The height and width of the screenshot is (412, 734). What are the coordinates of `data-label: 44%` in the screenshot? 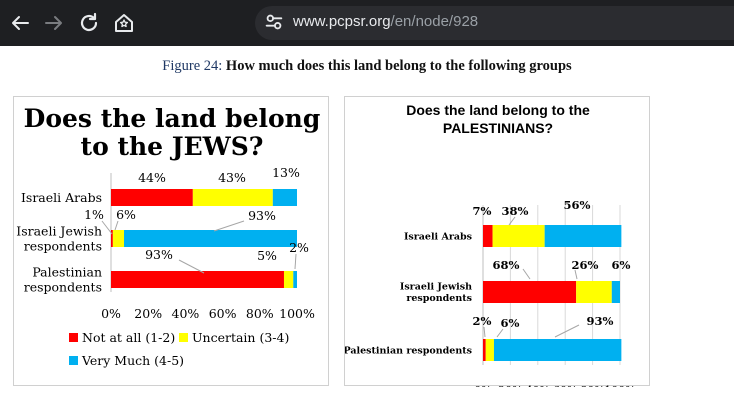 It's located at (152, 177).